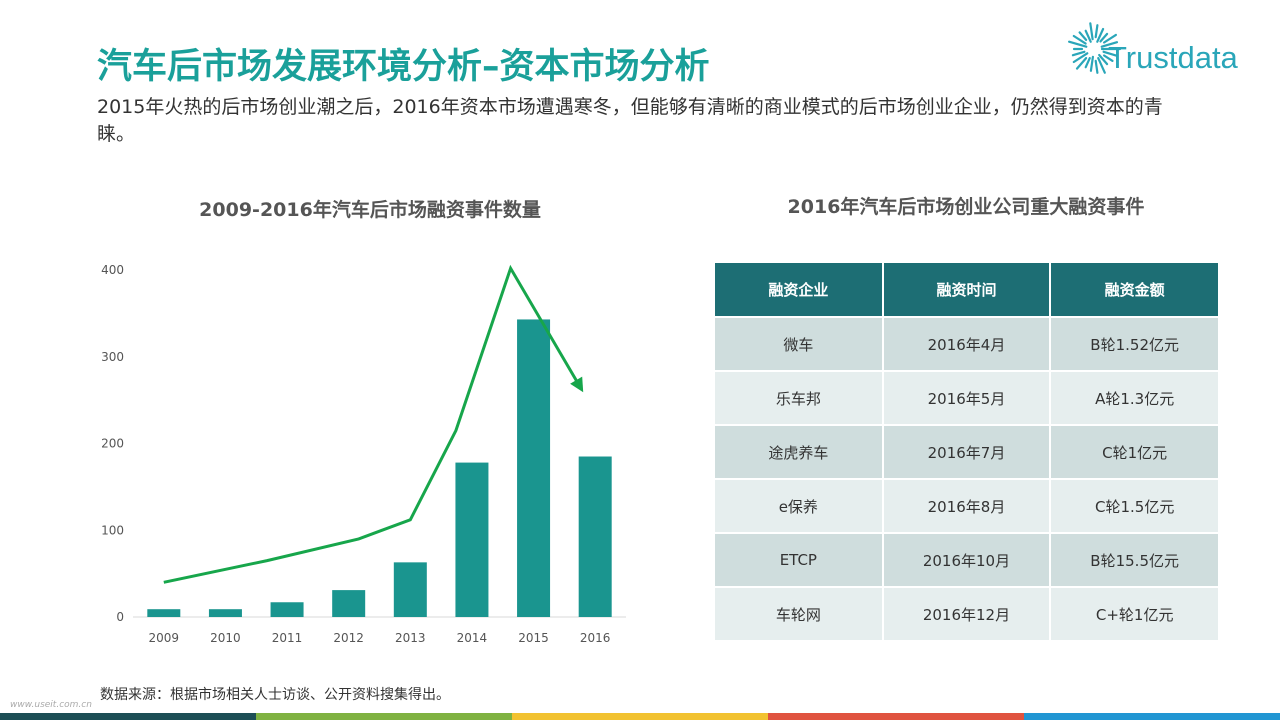  I want to click on bar-2014, so click(472, 539).